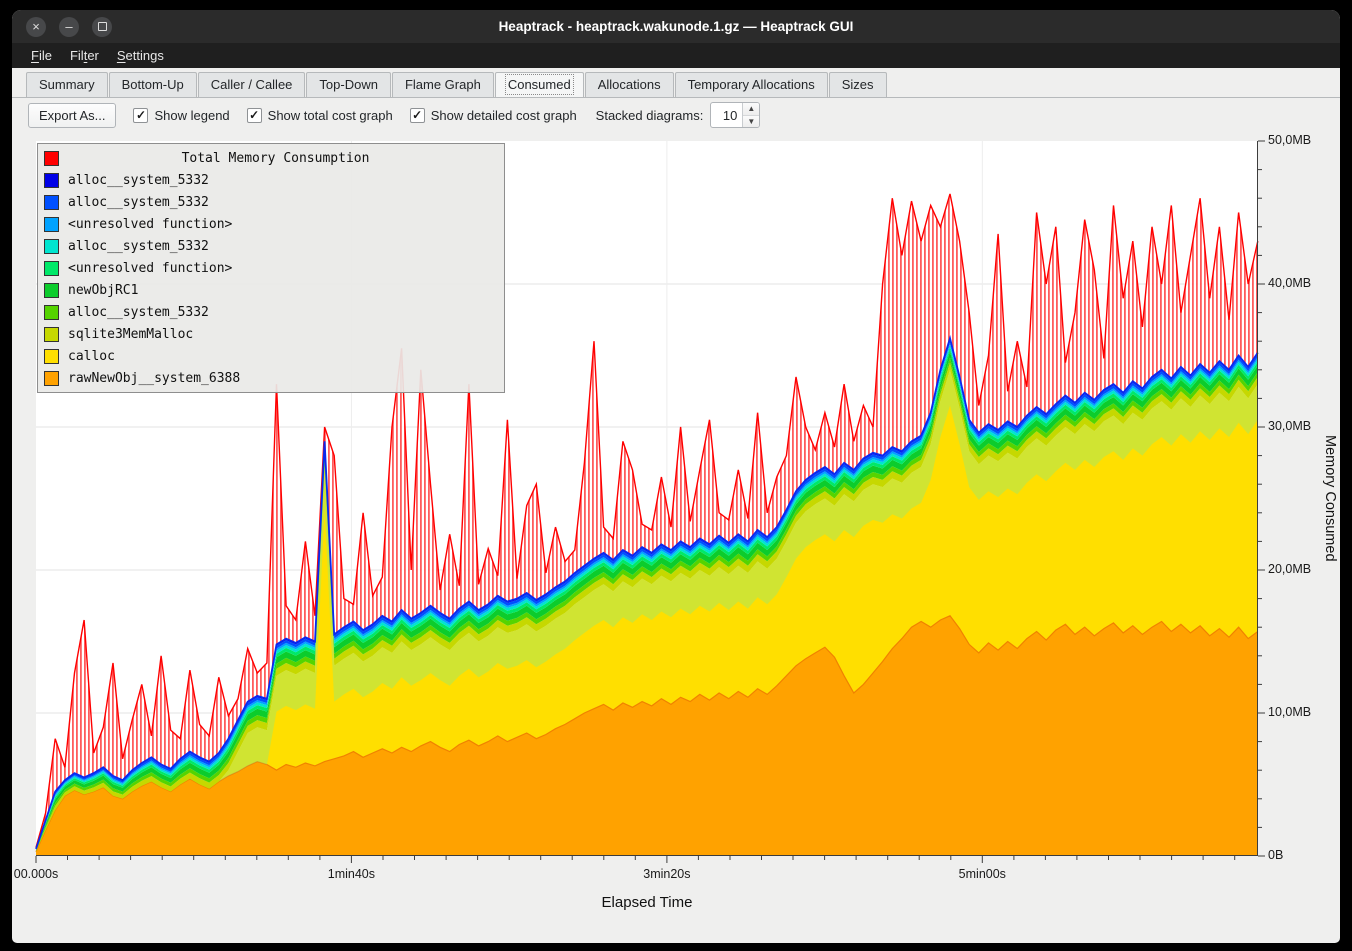 Image resolution: width=1352 pixels, height=951 pixels. I want to click on y-axis-title: Memory Consumed, so click(1330, 498).